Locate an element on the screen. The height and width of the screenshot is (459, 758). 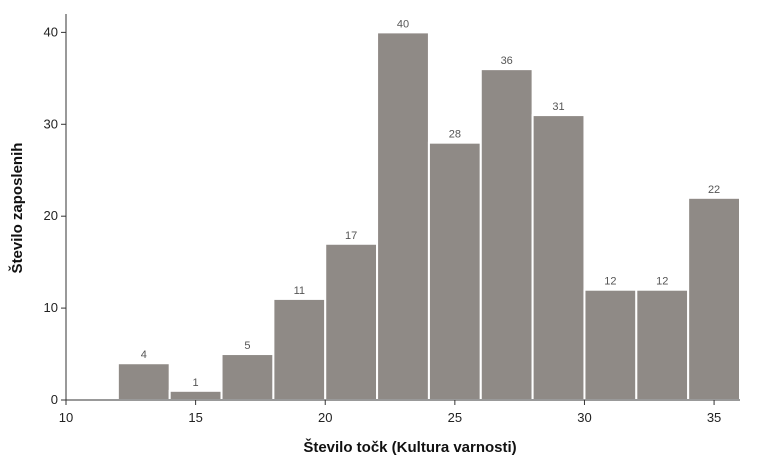
bar-value-label: 28 is located at coordinates (455, 135).